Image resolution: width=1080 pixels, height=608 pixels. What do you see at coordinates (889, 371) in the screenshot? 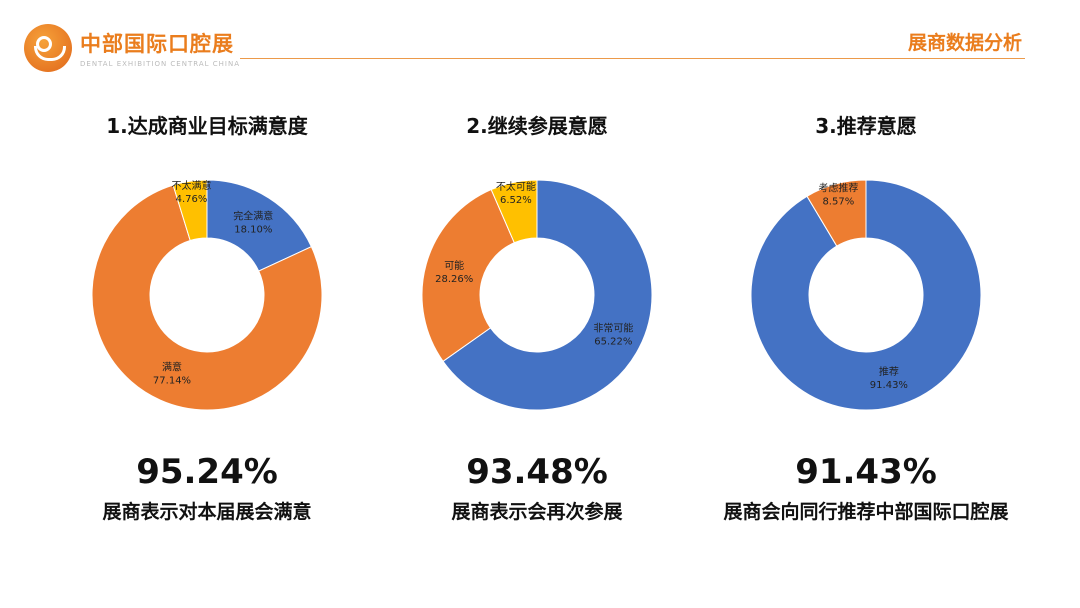
I see `slice-name-label: 推荐` at bounding box center [889, 371].